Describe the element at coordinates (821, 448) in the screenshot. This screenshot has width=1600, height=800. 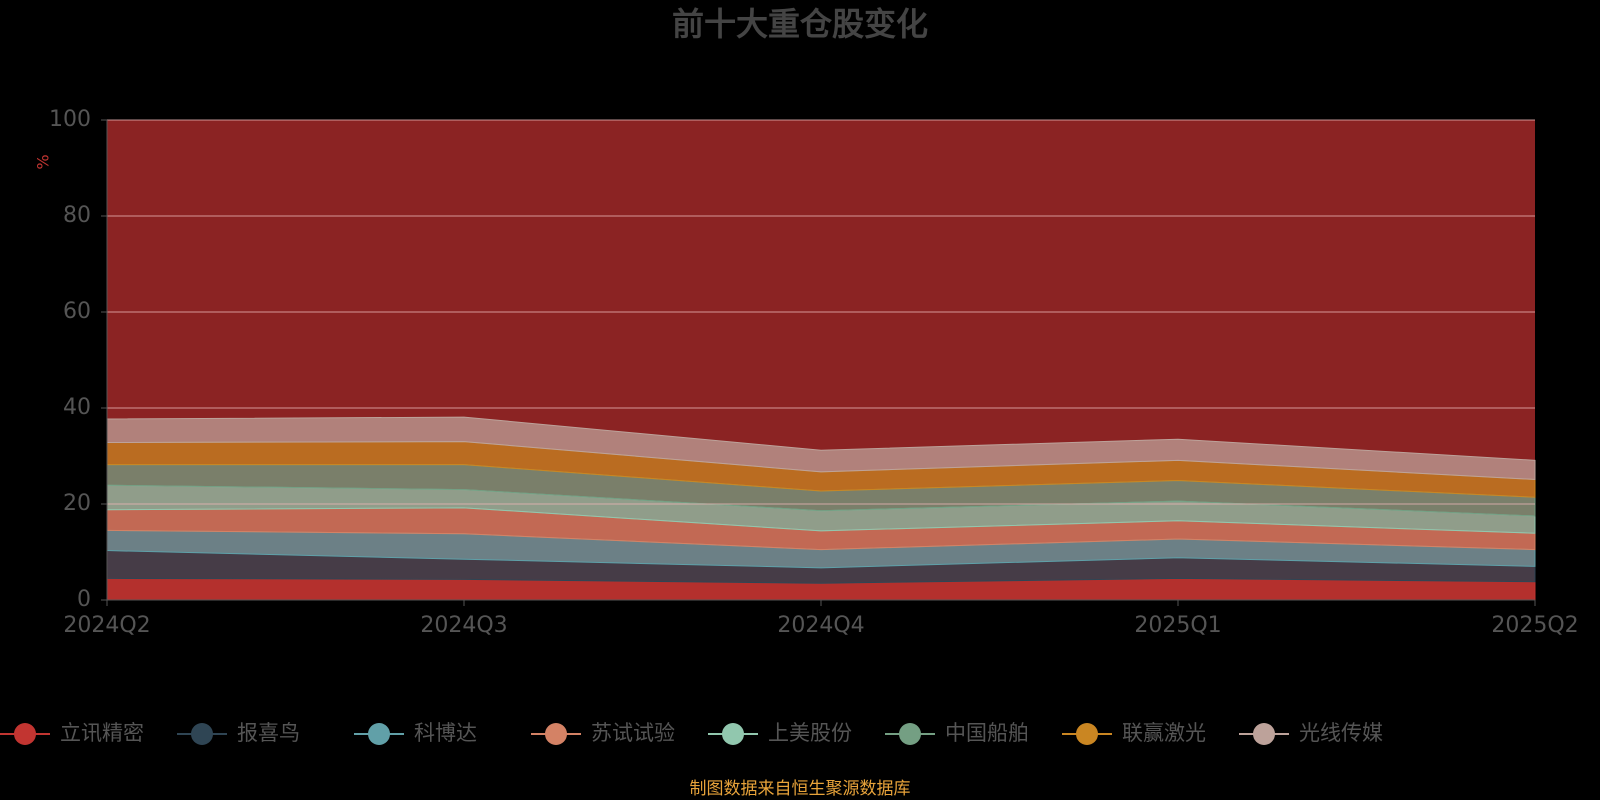
I see `area` at that location.